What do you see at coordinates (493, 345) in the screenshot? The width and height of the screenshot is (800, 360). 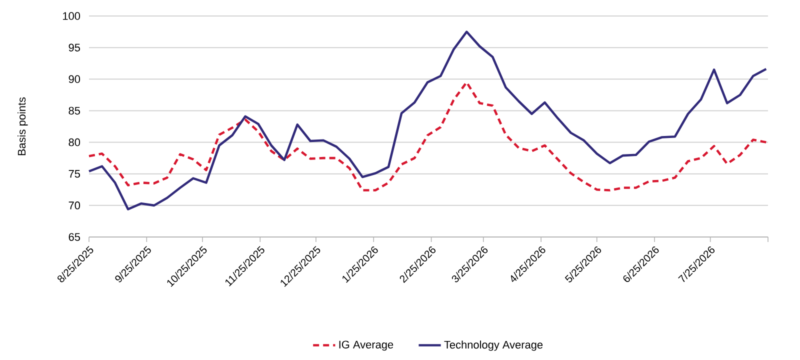 I see `legend-label: Technology Average` at bounding box center [493, 345].